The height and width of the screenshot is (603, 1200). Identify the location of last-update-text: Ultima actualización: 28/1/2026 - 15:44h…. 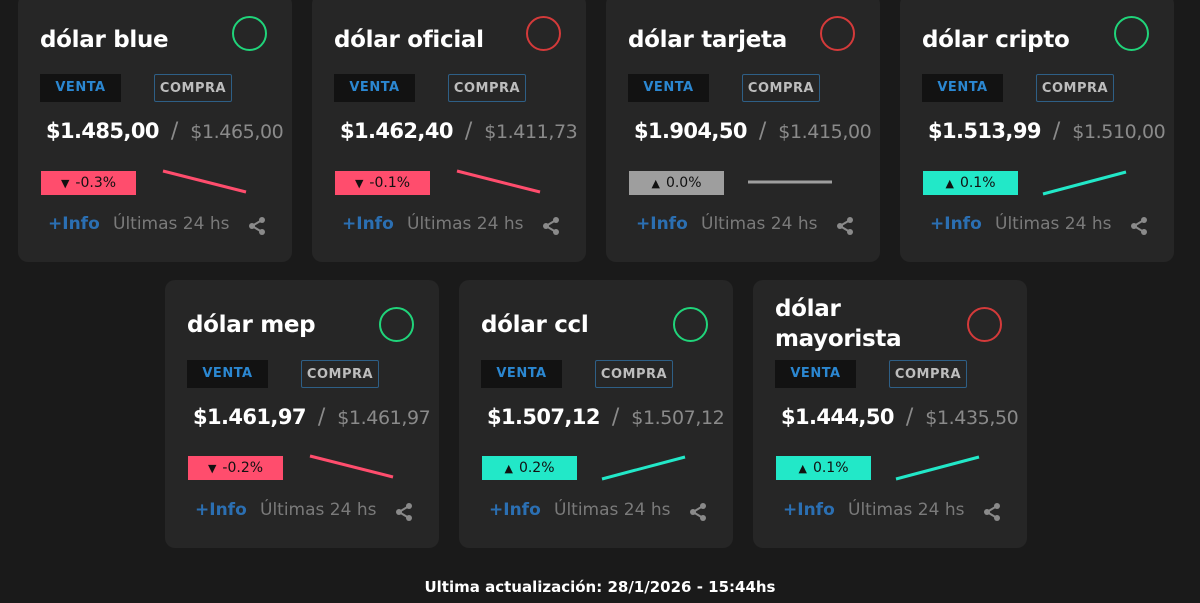
(600, 587).